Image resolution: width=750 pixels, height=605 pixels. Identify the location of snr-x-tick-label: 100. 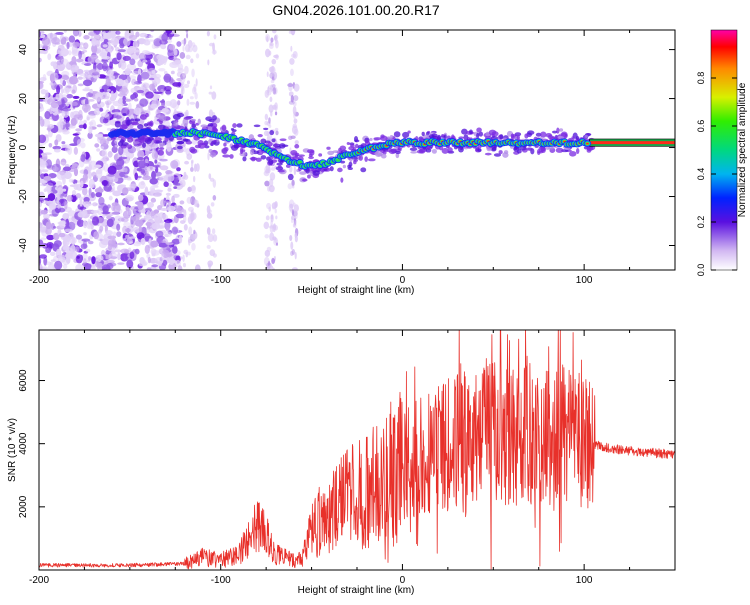
(584, 580).